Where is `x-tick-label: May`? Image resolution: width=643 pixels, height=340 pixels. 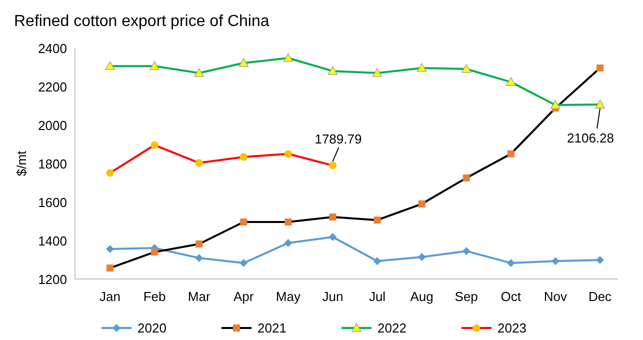 x-tick-label: May is located at coordinates (288, 296).